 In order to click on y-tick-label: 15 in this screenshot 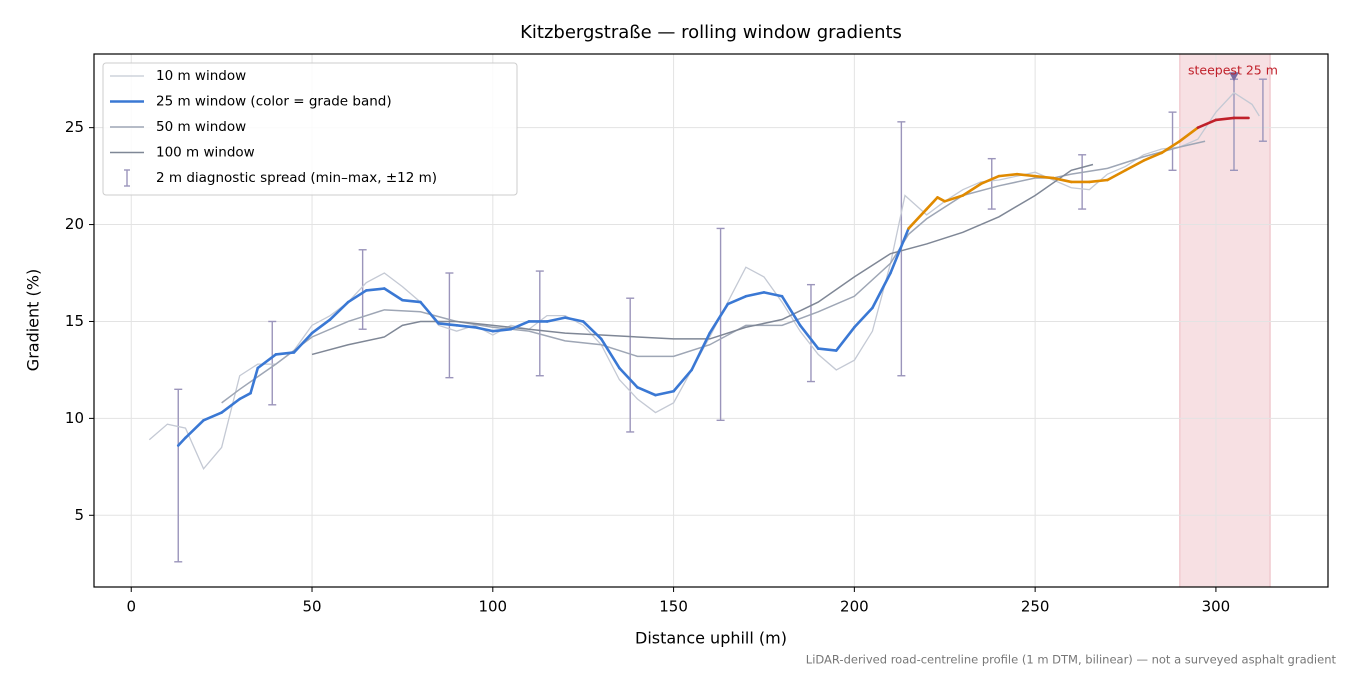, I will do `click(74, 321)`.